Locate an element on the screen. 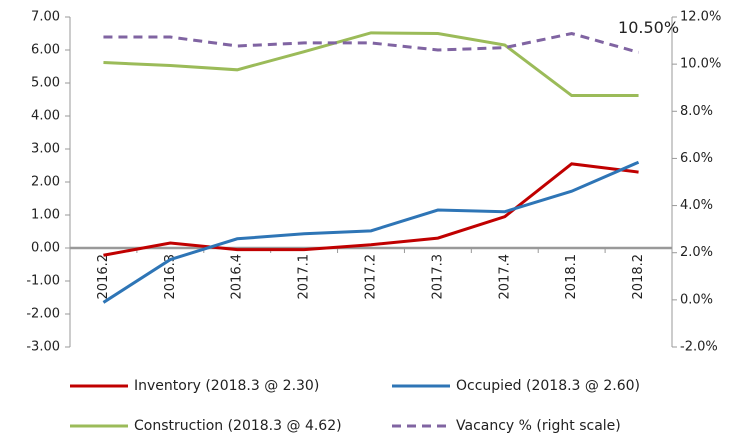 This screenshot has width=756, height=441. y2-tick-label: 0.0% is located at coordinates (696, 299).